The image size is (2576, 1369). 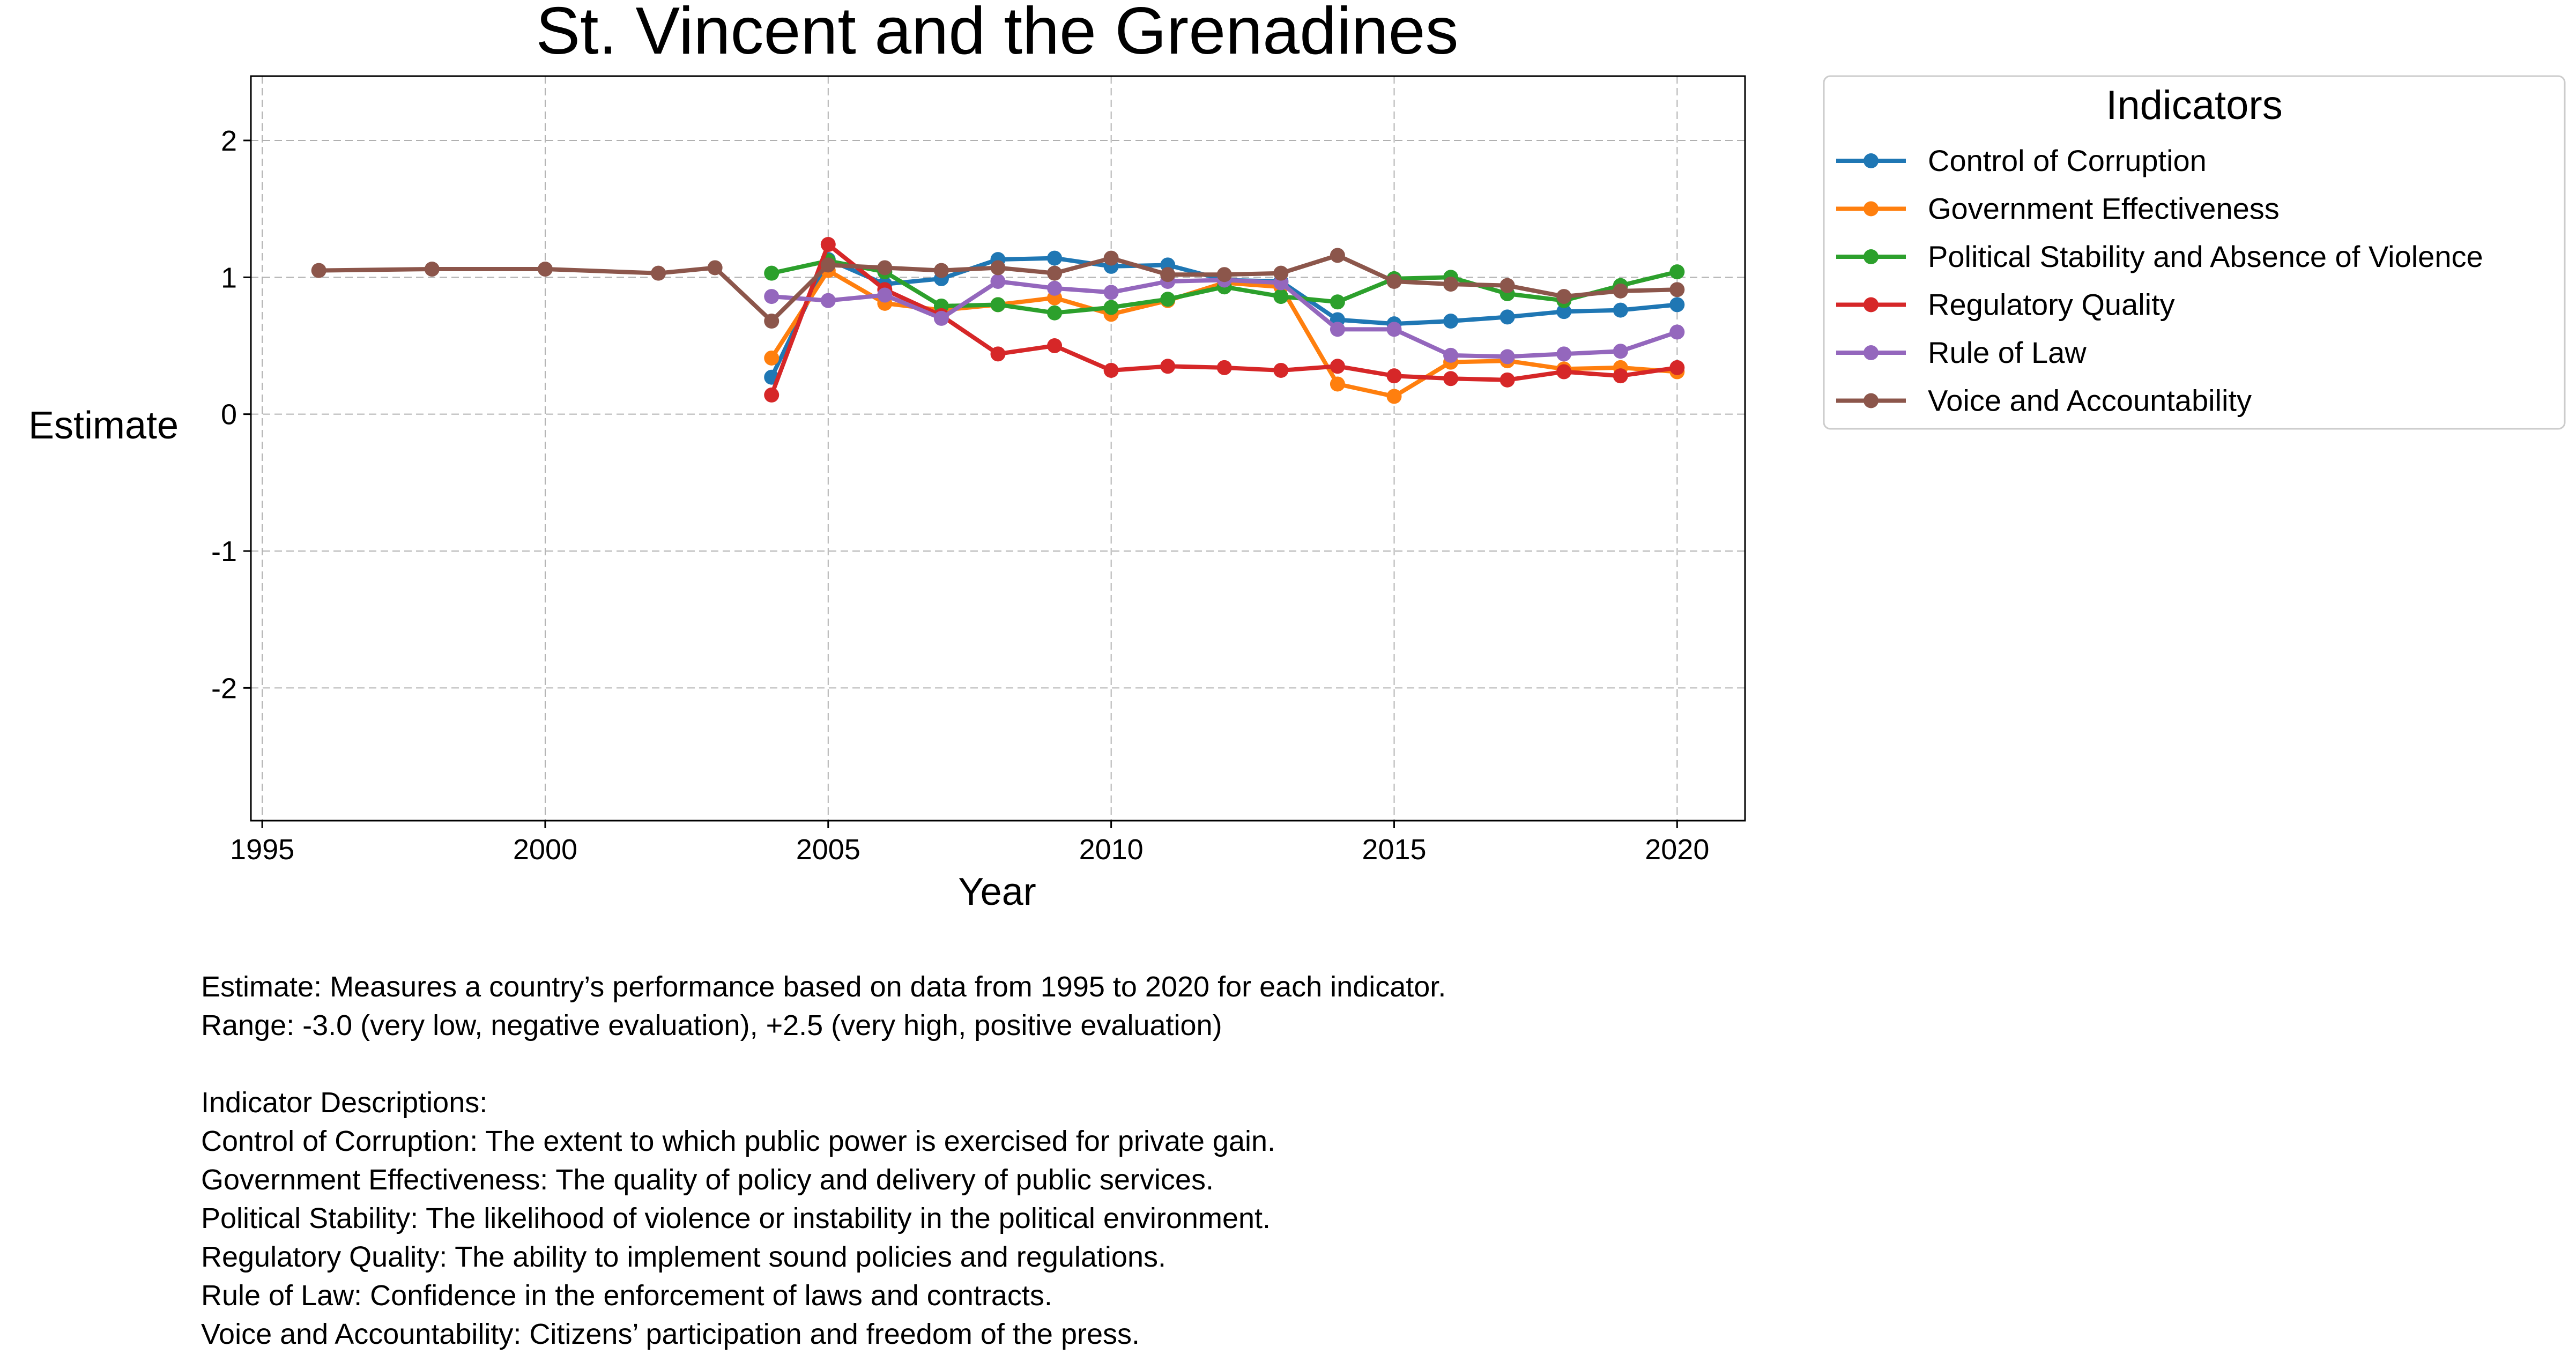 I want to click on note-spacer, so click(x=823, y=1064).